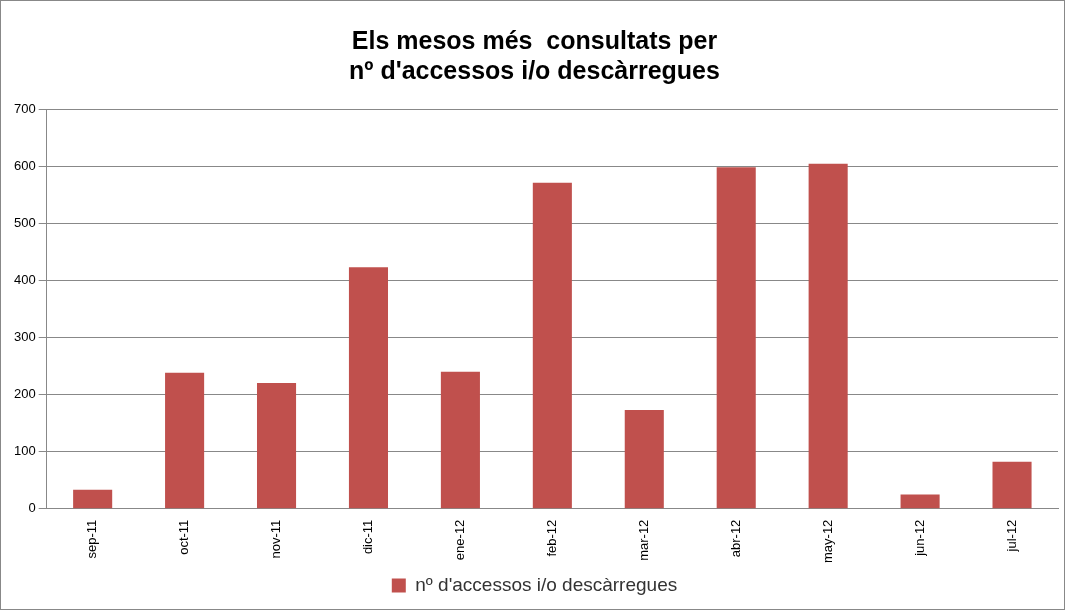 This screenshot has width=1065, height=610. What do you see at coordinates (32, 508) in the screenshot?
I see `y-tick-label: 0` at bounding box center [32, 508].